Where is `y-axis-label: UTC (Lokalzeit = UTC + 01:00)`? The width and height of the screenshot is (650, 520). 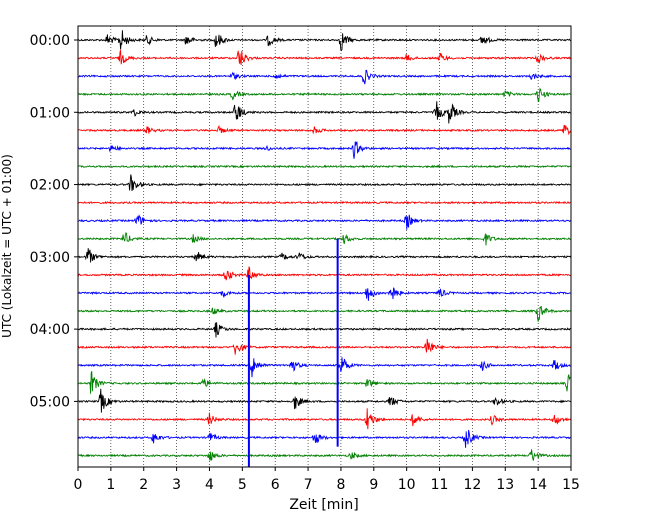
y-axis-label: UTC (Lokalzeit = UTC + 01:00) is located at coordinates (7, 246).